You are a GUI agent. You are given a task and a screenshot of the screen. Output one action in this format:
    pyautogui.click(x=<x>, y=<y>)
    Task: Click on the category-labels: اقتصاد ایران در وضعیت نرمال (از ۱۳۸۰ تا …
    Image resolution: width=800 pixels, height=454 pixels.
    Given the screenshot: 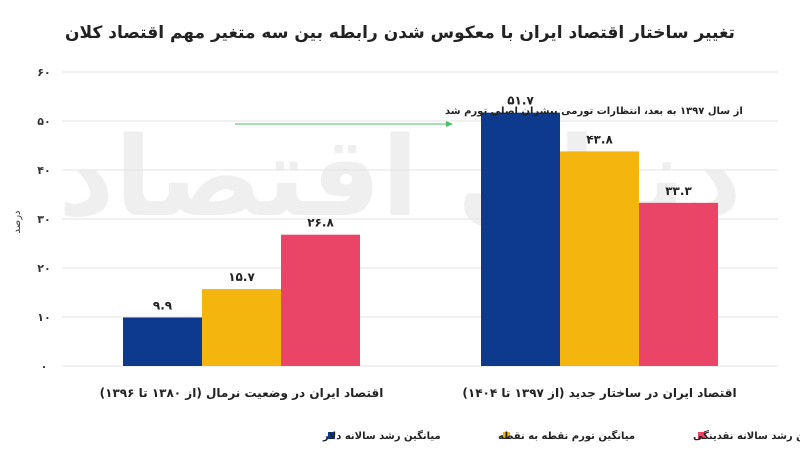 What is the action you would take?
    pyautogui.click(x=418, y=393)
    